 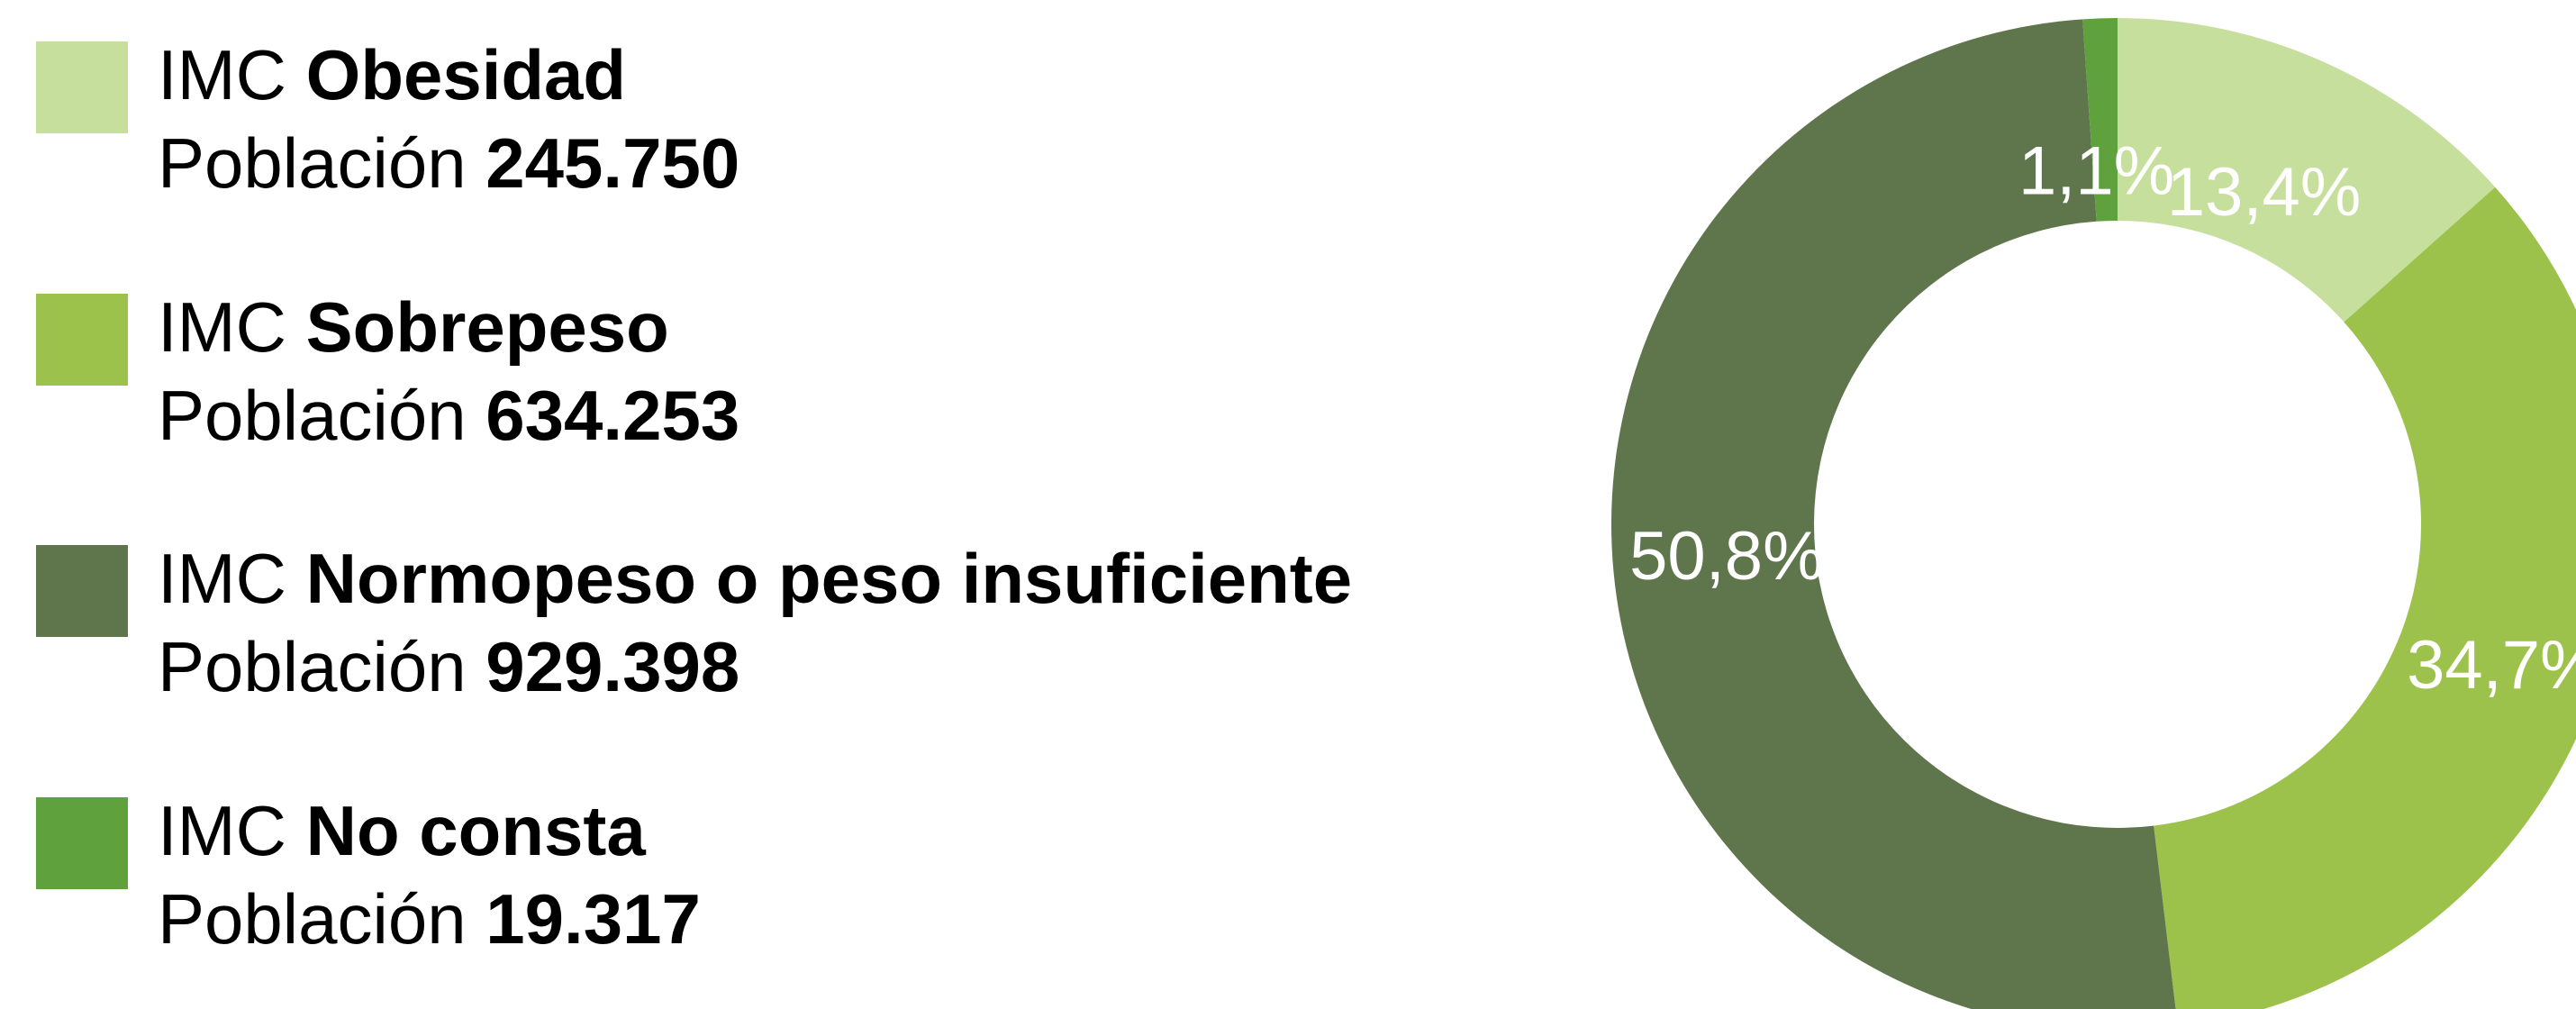 What do you see at coordinates (429, 874) in the screenshot?
I see `legend-text: IMC No consta Población 19.317` at bounding box center [429, 874].